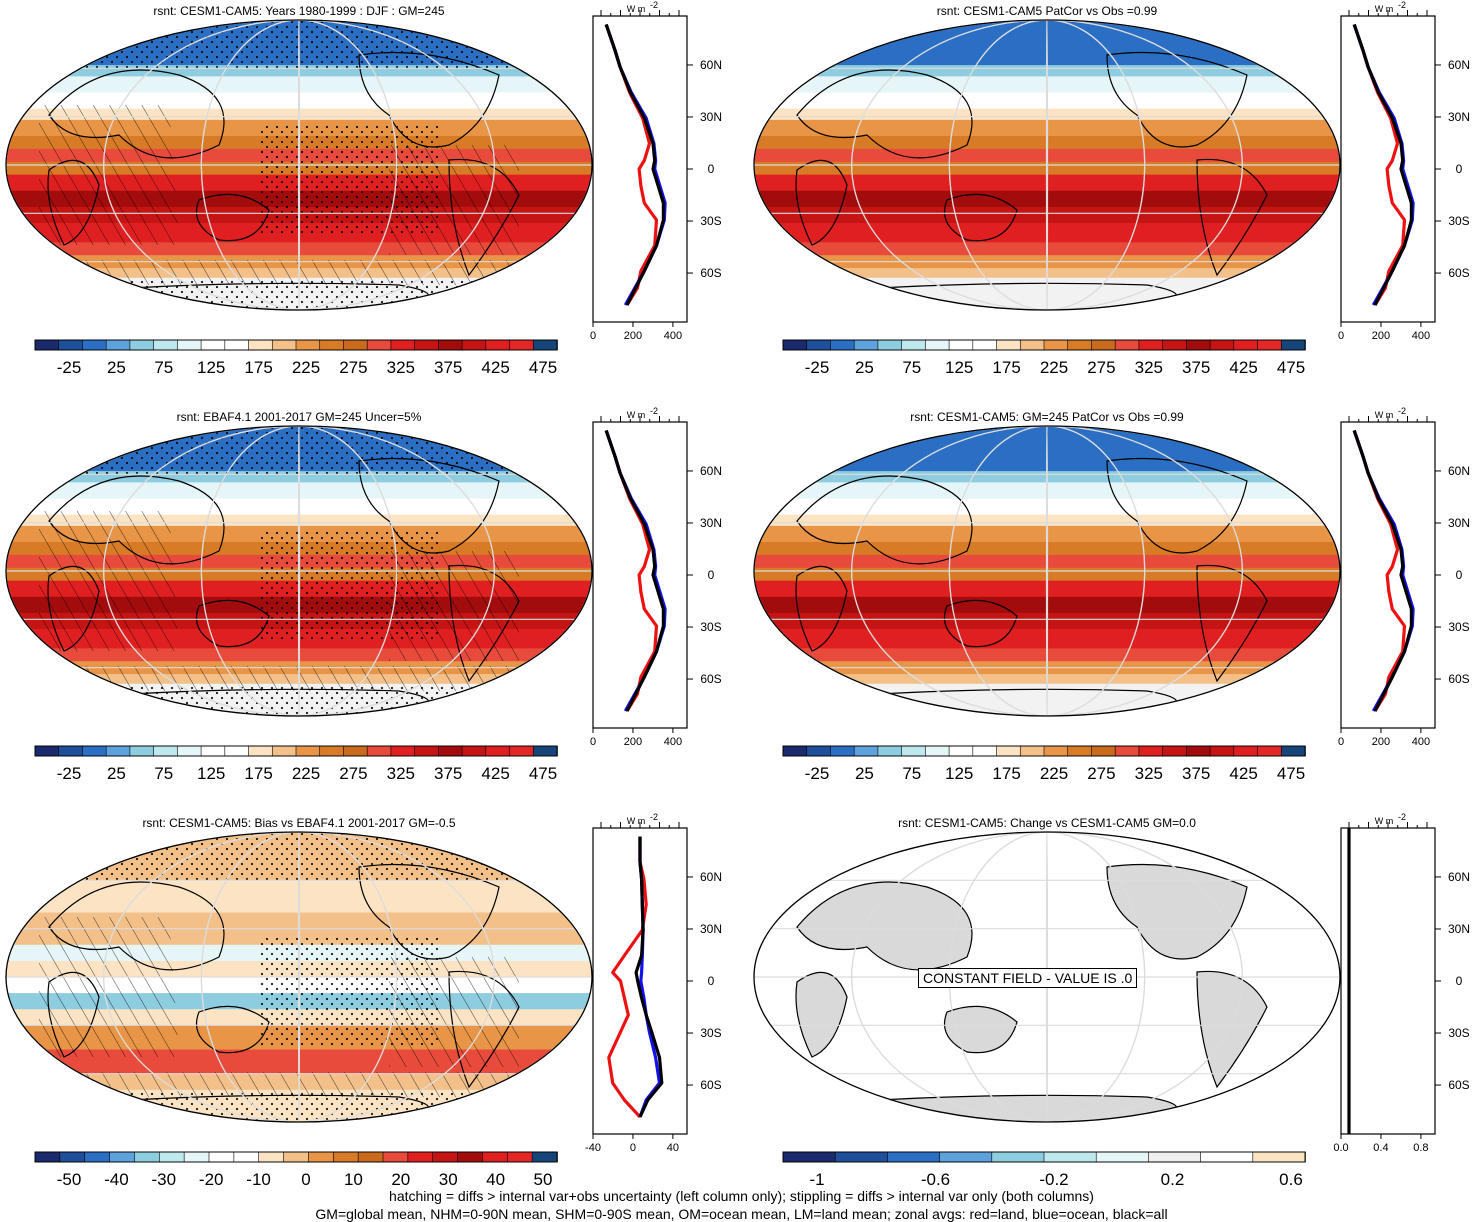 The width and height of the screenshot is (1483, 1222). What do you see at coordinates (593, 336) in the screenshot?
I see `profile-tick-label: 0` at bounding box center [593, 336].